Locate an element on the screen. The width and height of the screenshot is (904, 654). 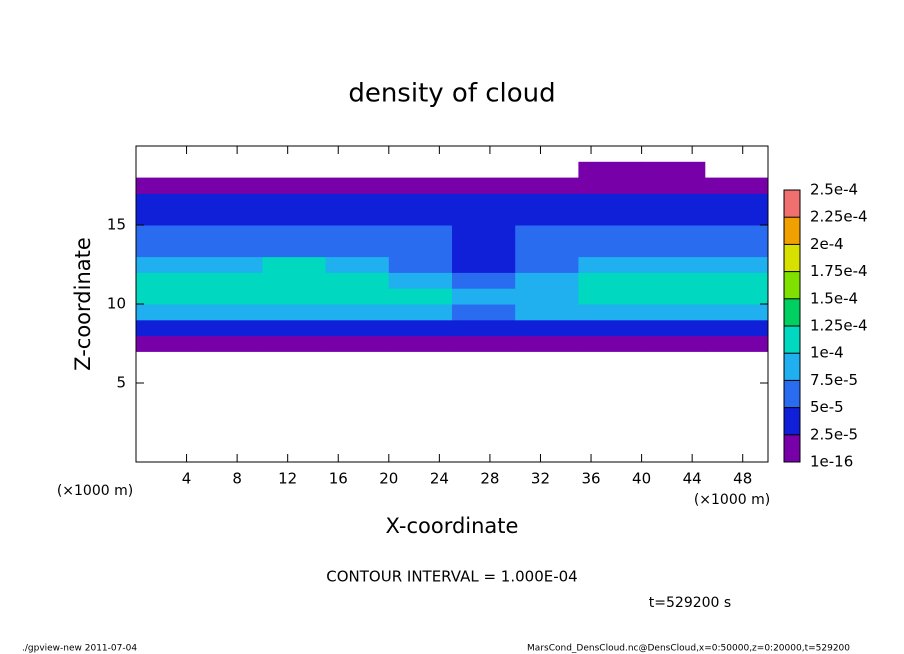
colorbar-label: 7.5e-5 is located at coordinates (834, 380).